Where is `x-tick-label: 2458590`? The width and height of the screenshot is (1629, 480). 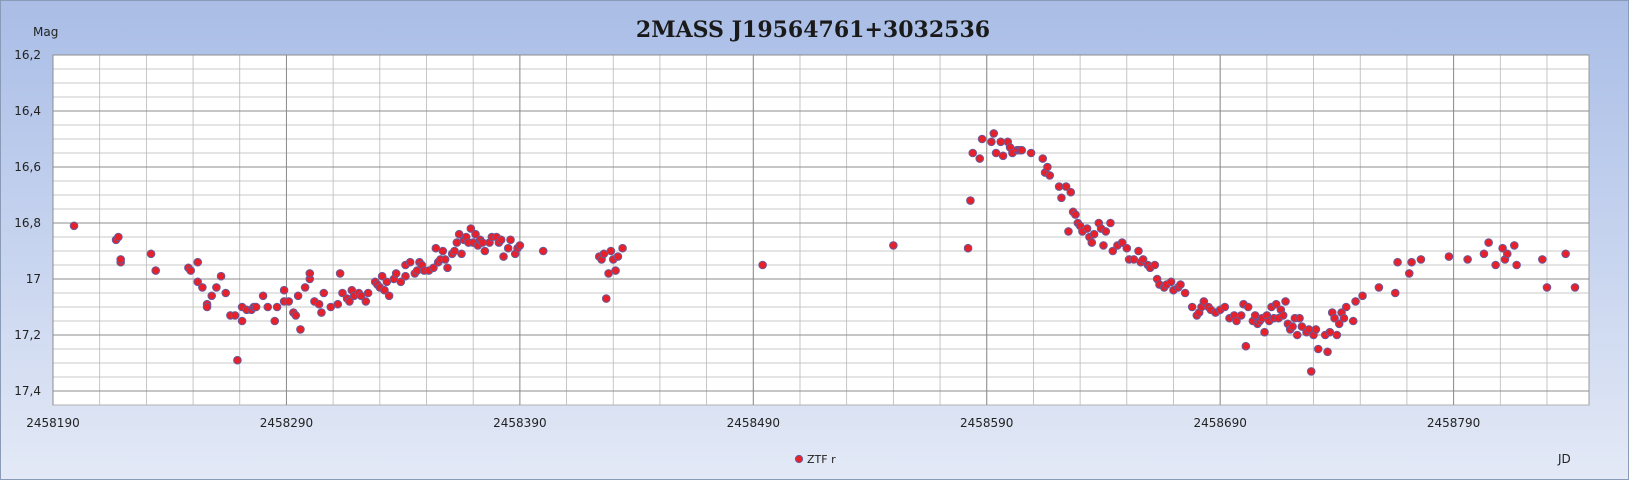 x-tick-label: 2458590 is located at coordinates (986, 423).